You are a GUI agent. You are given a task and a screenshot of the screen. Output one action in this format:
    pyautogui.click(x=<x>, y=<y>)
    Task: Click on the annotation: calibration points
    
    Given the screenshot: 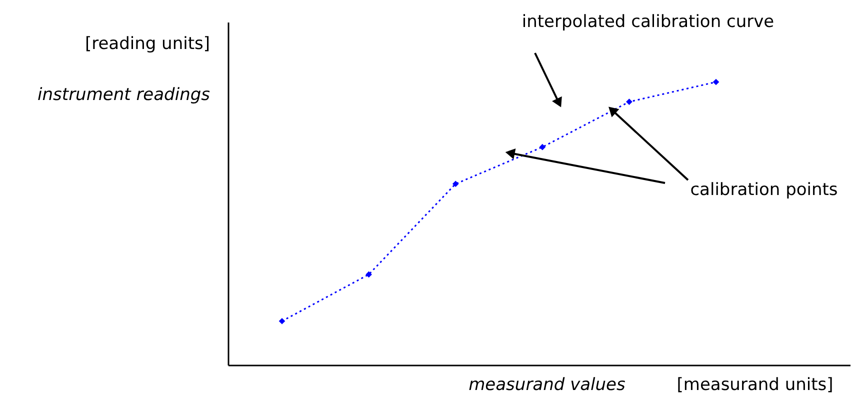 What is the action you would take?
    pyautogui.click(x=764, y=190)
    